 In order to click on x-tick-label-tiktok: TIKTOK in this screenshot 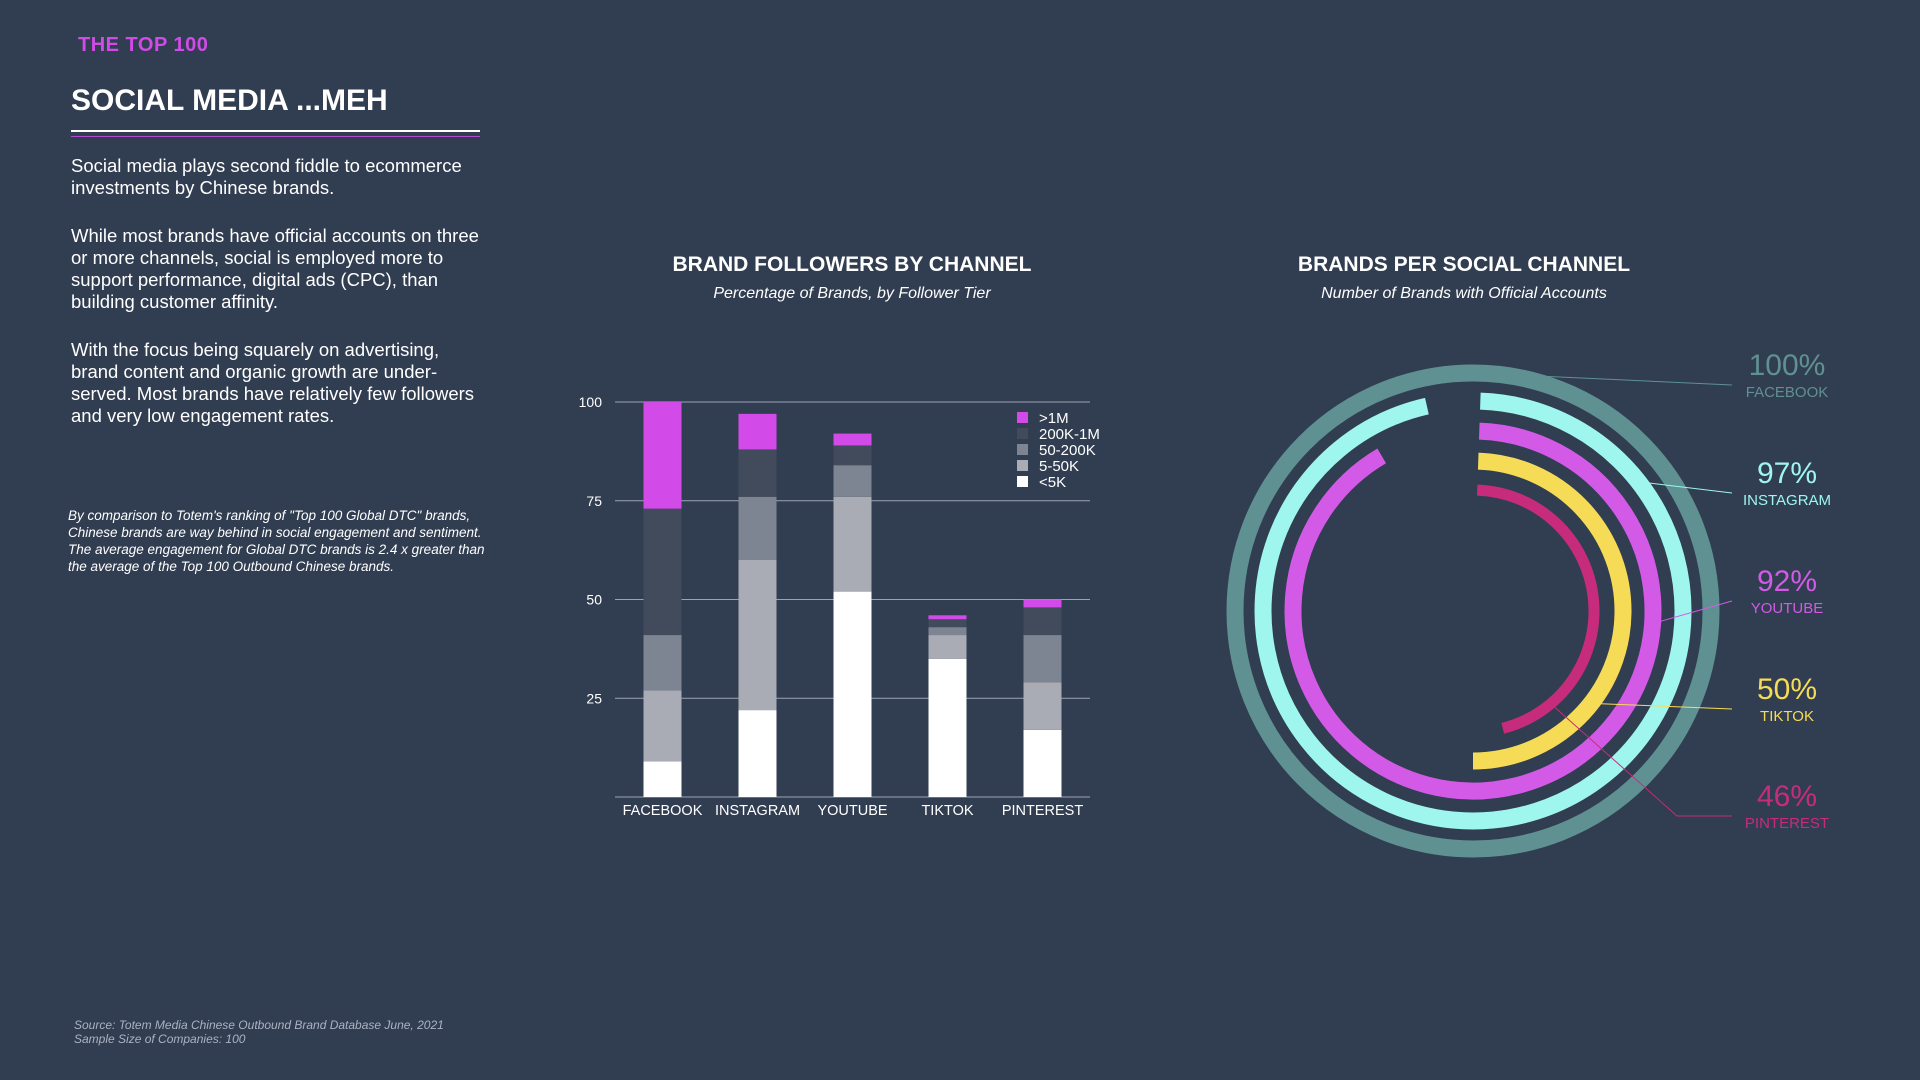, I will do `click(947, 811)`.